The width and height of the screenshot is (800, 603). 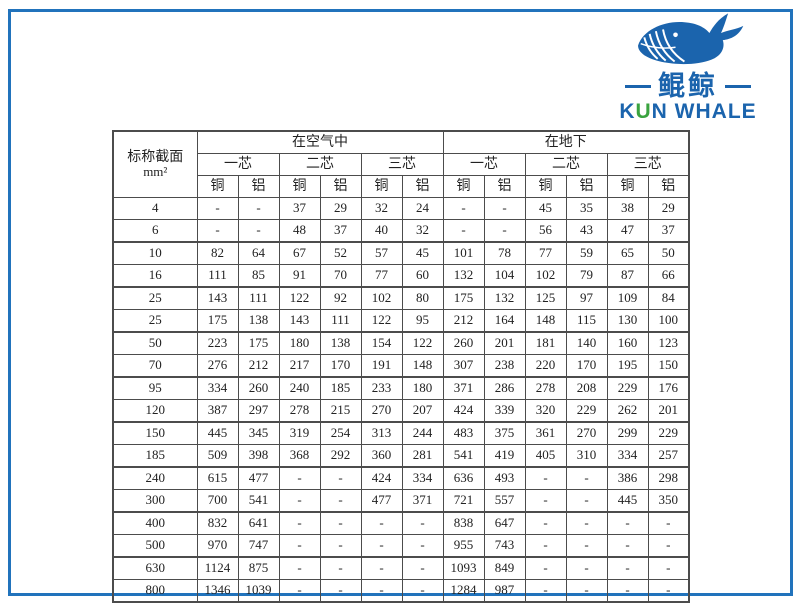 I want to click on value-cell: 493, so click(x=504, y=478).